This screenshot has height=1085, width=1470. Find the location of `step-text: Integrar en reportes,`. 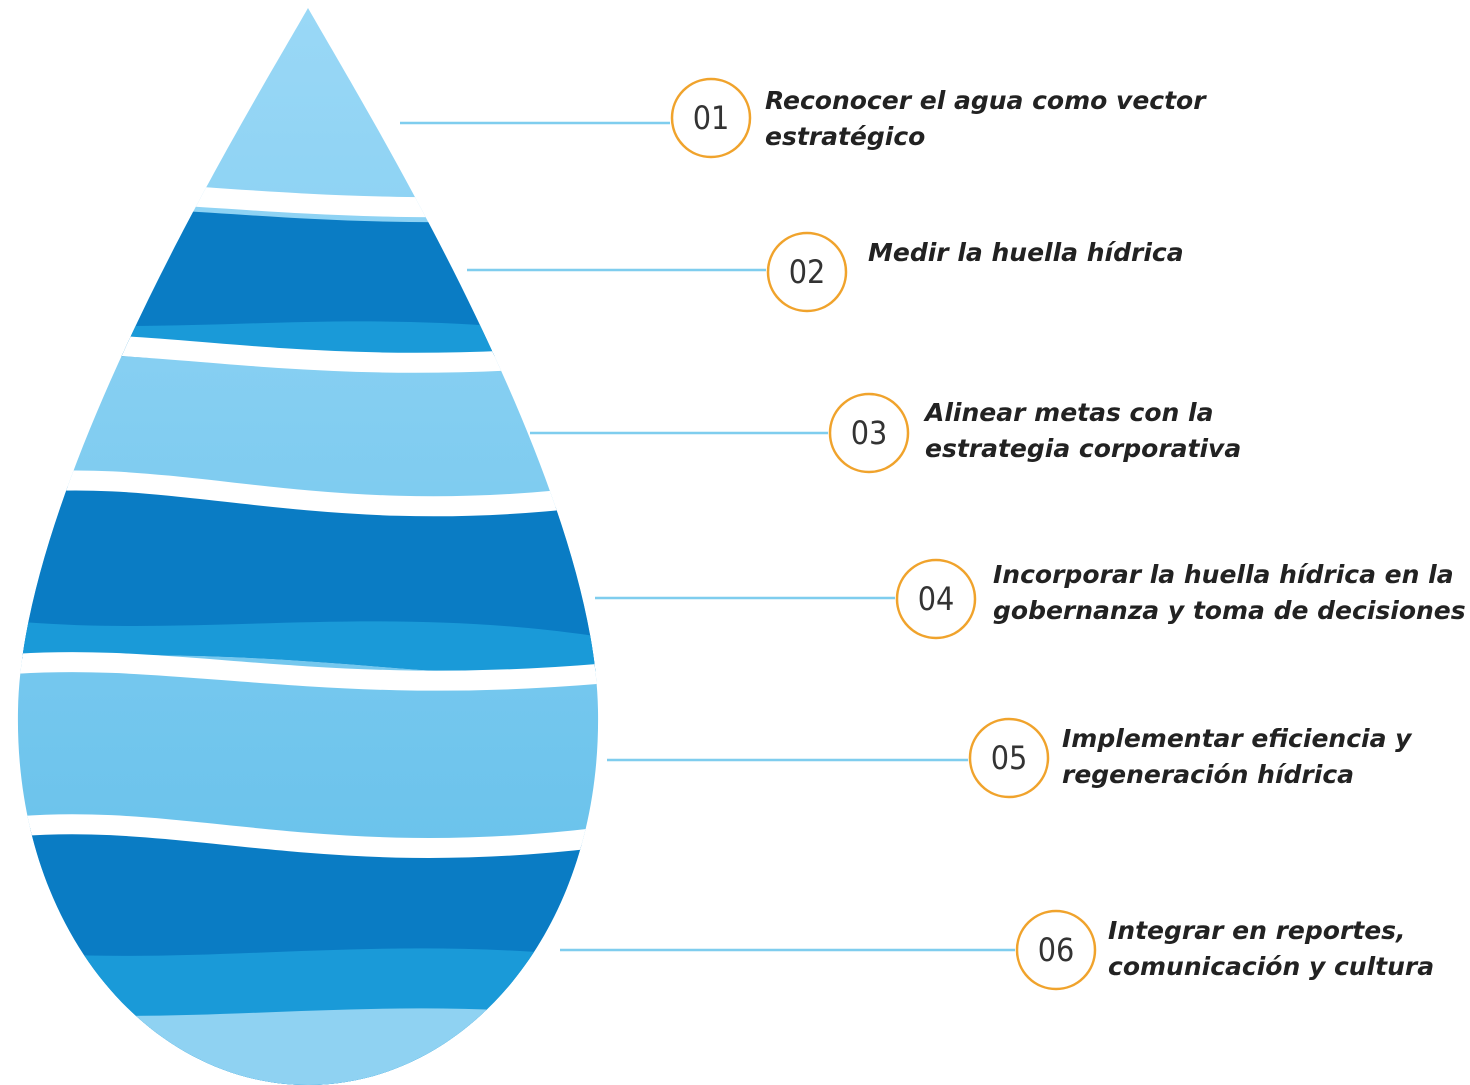

step-text: Integrar en reportes, is located at coordinates (1257, 930).